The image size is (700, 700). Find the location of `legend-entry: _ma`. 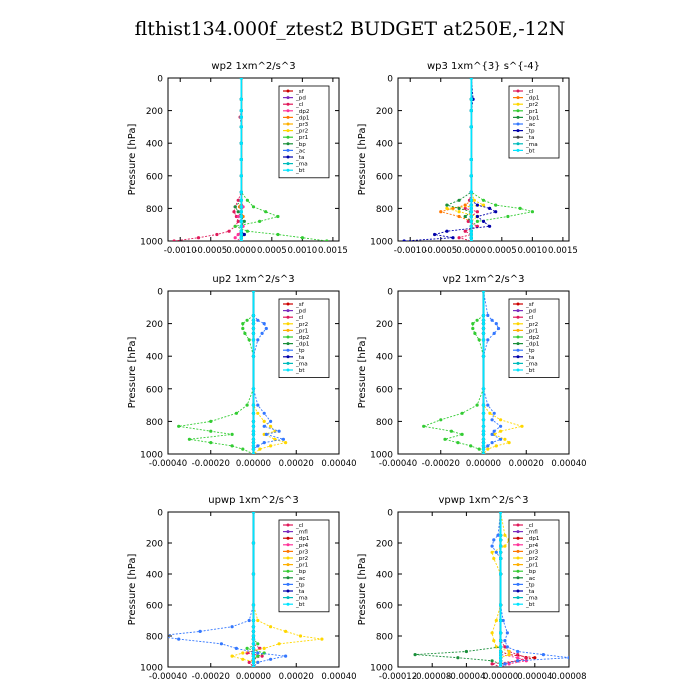

legend-entry: _ma is located at coordinates (301, 165).